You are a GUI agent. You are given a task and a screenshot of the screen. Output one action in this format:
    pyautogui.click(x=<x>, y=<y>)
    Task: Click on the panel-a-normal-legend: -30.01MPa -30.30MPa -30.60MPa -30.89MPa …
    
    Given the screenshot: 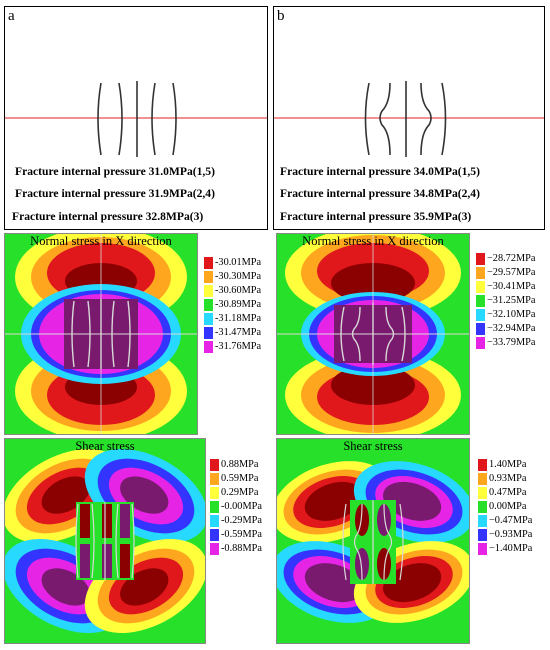 What is the action you would take?
    pyautogui.click(x=240, y=306)
    